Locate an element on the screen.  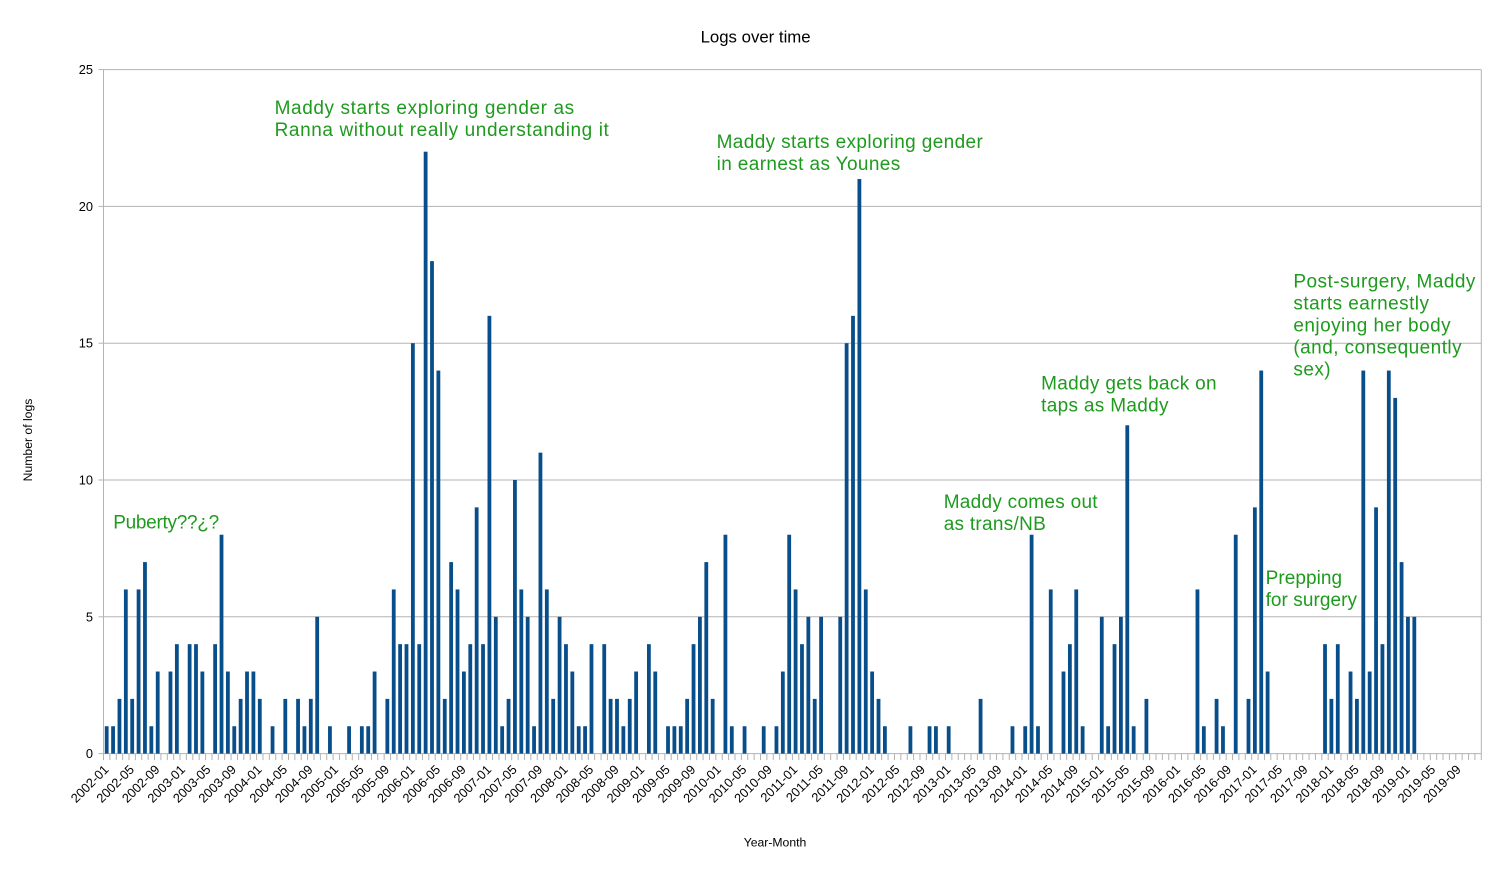
svg-text: 0 is located at coordinates (89, 753).